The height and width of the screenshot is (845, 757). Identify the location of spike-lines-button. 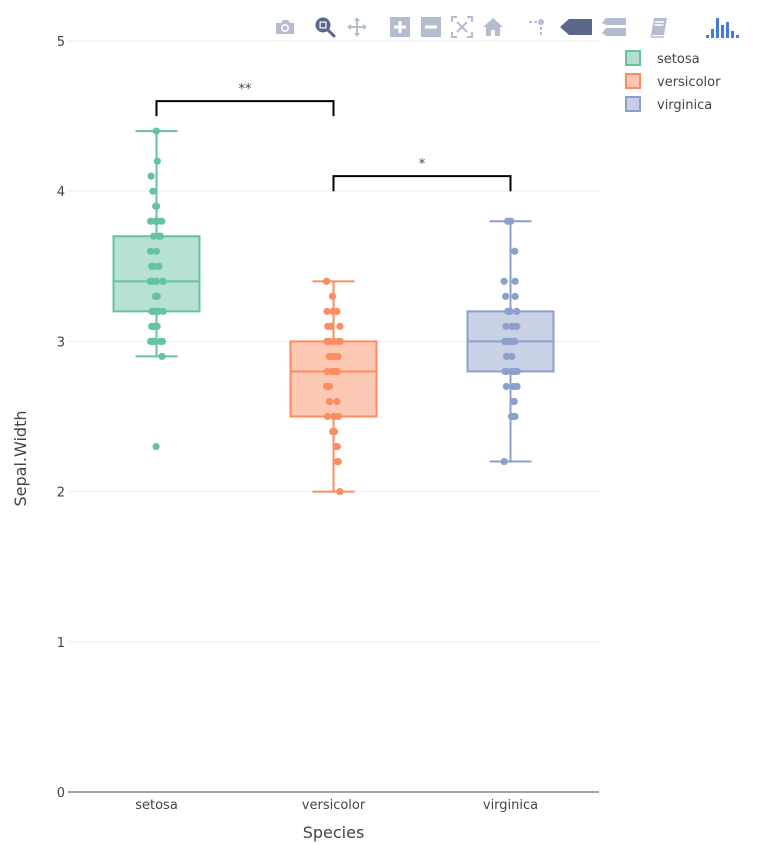
(537, 27).